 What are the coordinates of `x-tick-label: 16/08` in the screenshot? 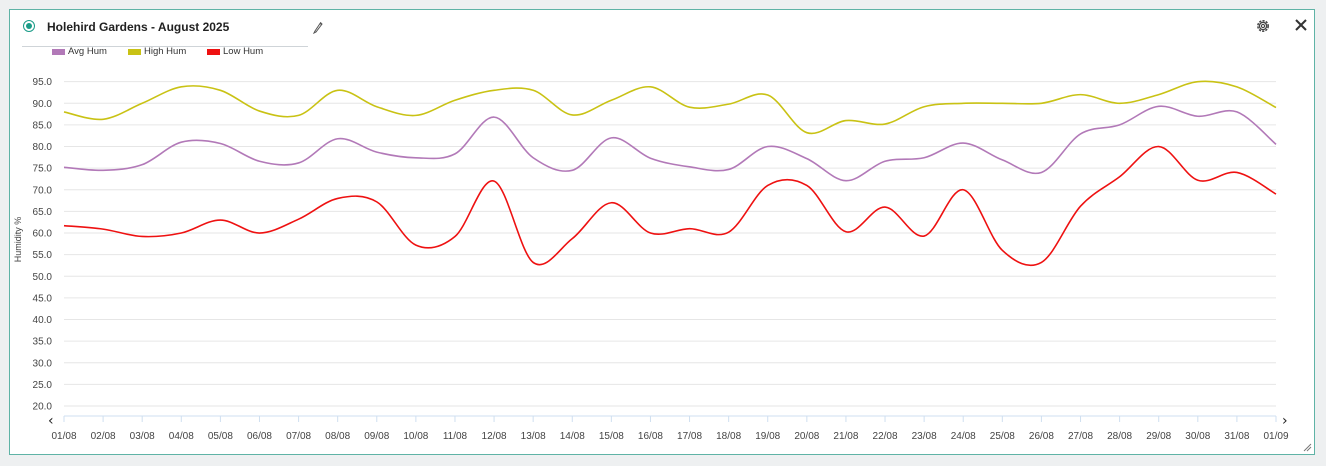 It's located at (650, 436).